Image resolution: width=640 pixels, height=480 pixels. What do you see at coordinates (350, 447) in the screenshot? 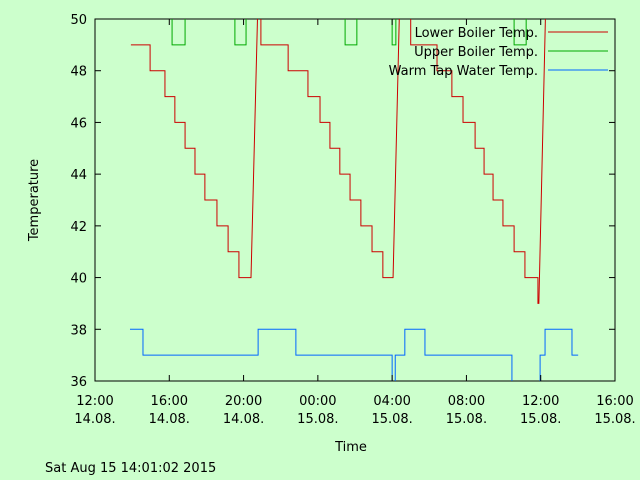
I see `x-axis-label: Time` at bounding box center [350, 447].